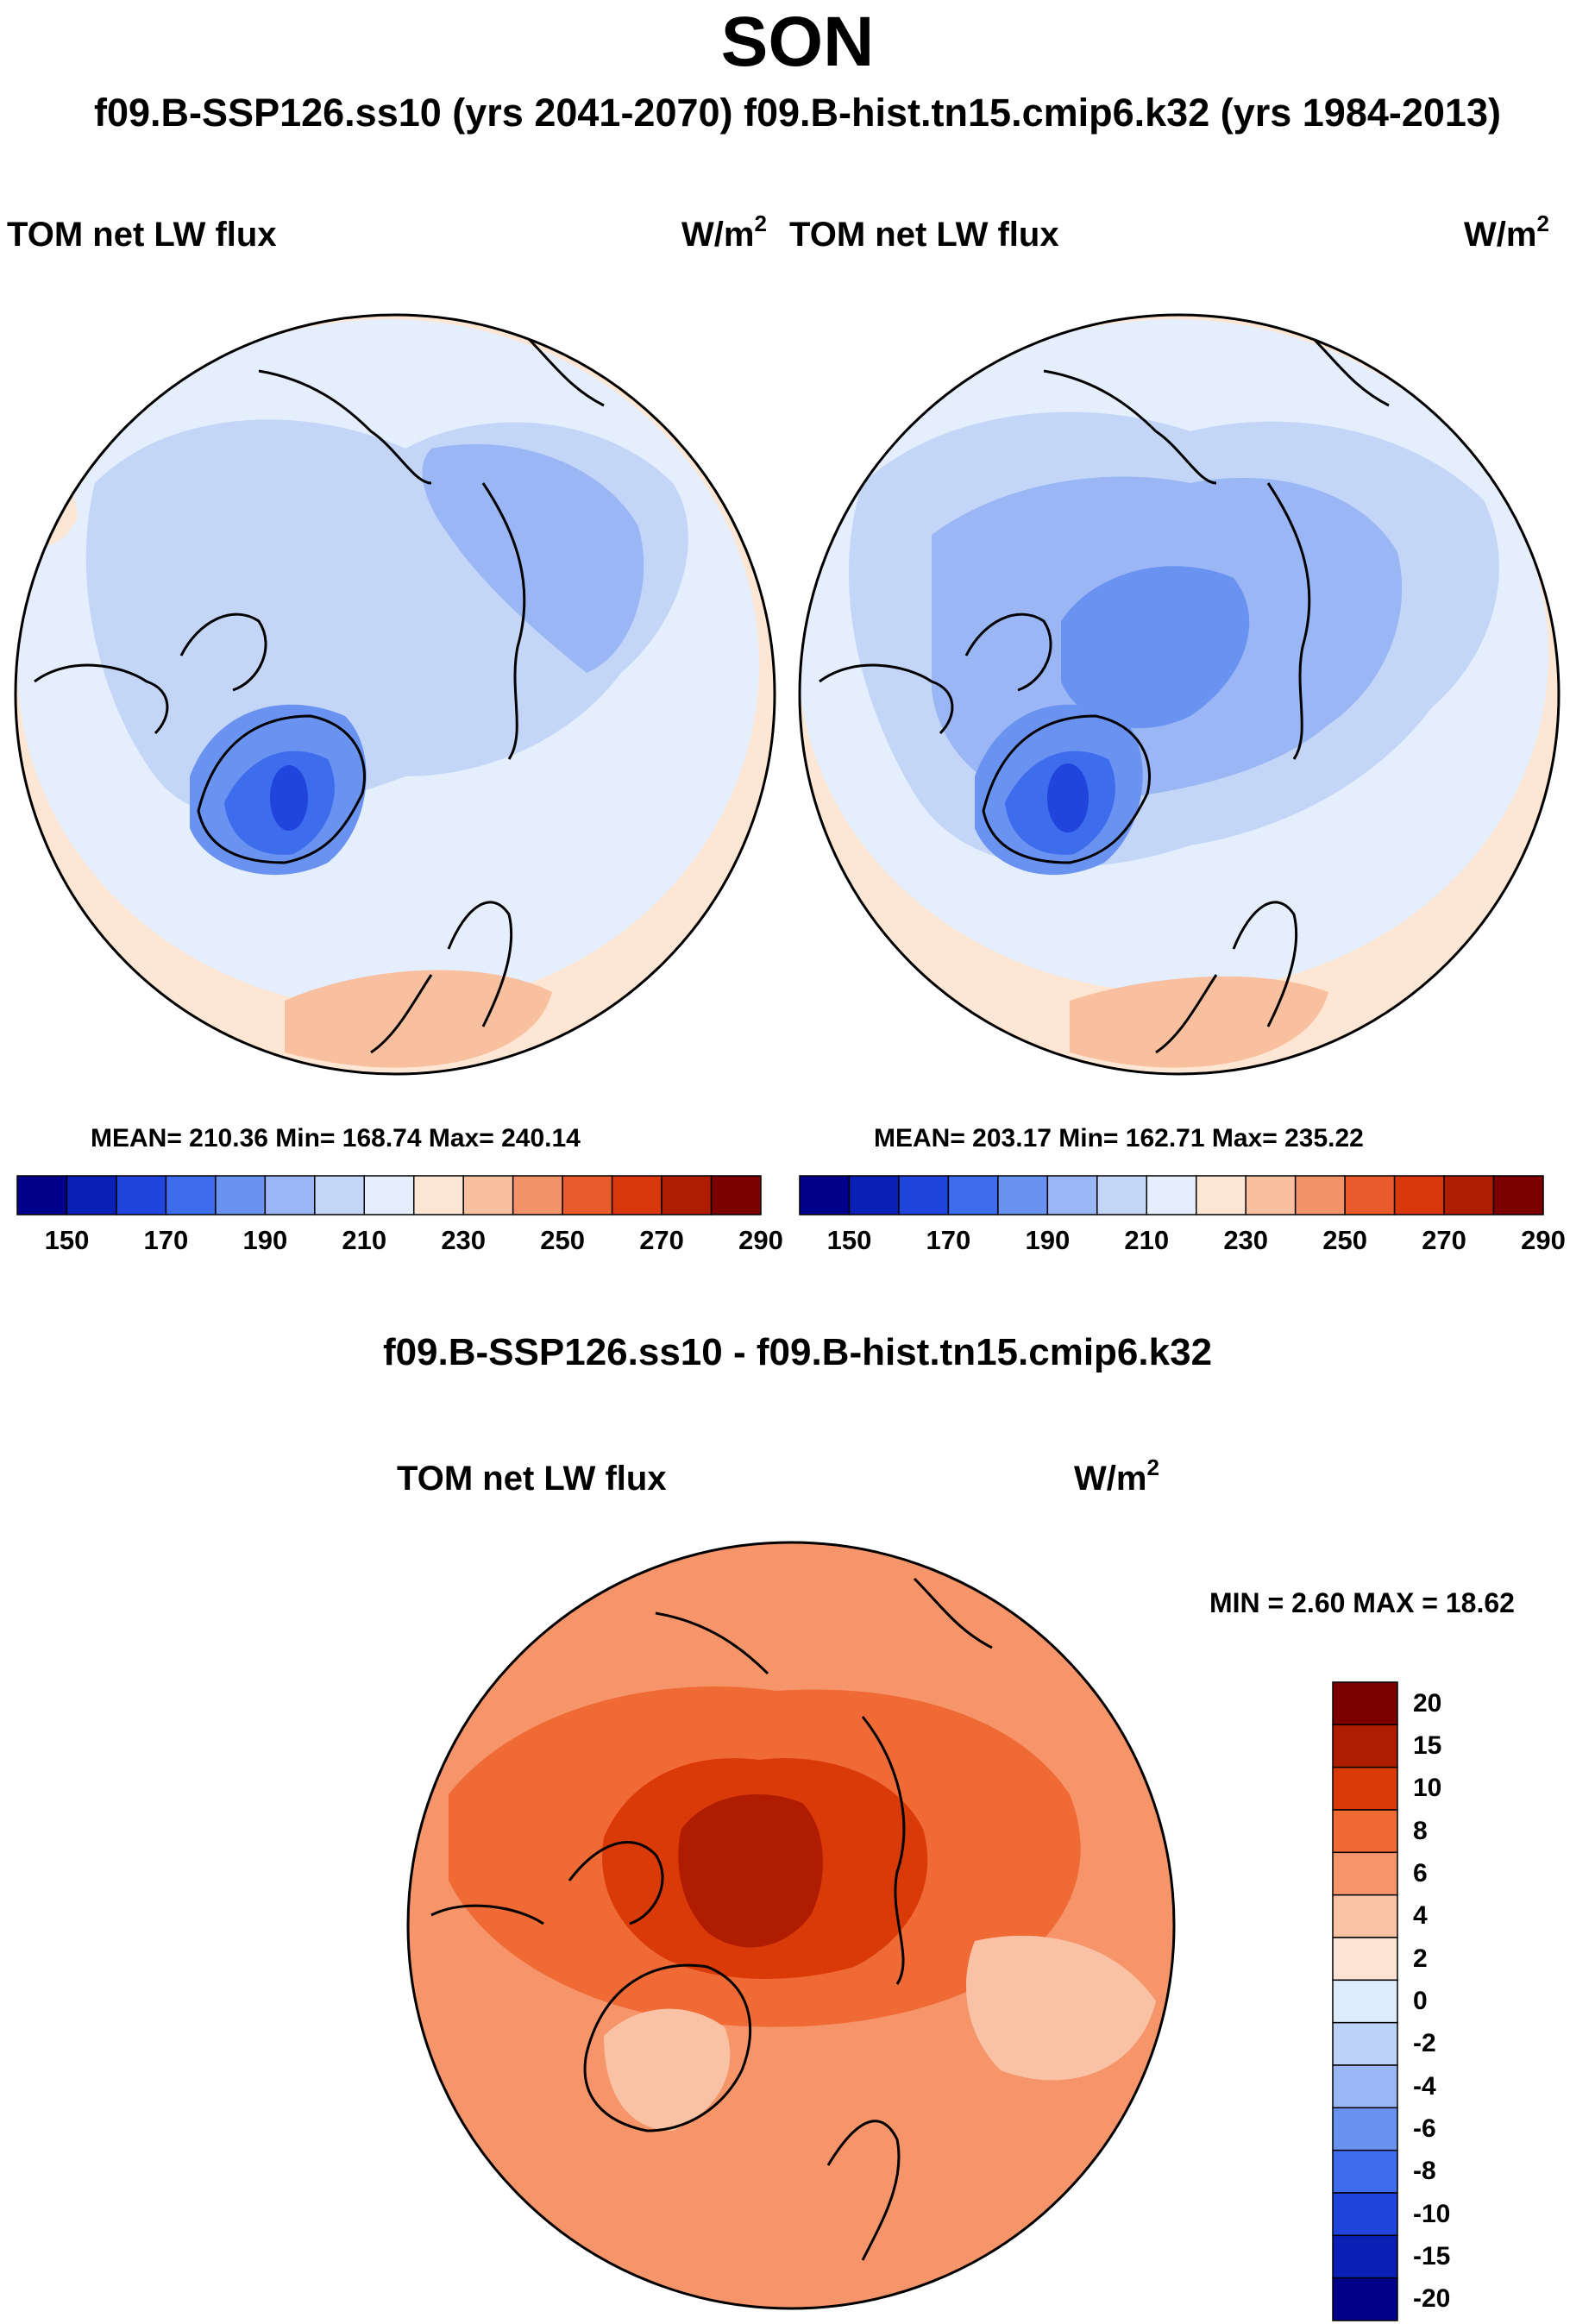  Describe the element at coordinates (718, 235) in the screenshot. I see `panel1-units-text: W/m` at that location.